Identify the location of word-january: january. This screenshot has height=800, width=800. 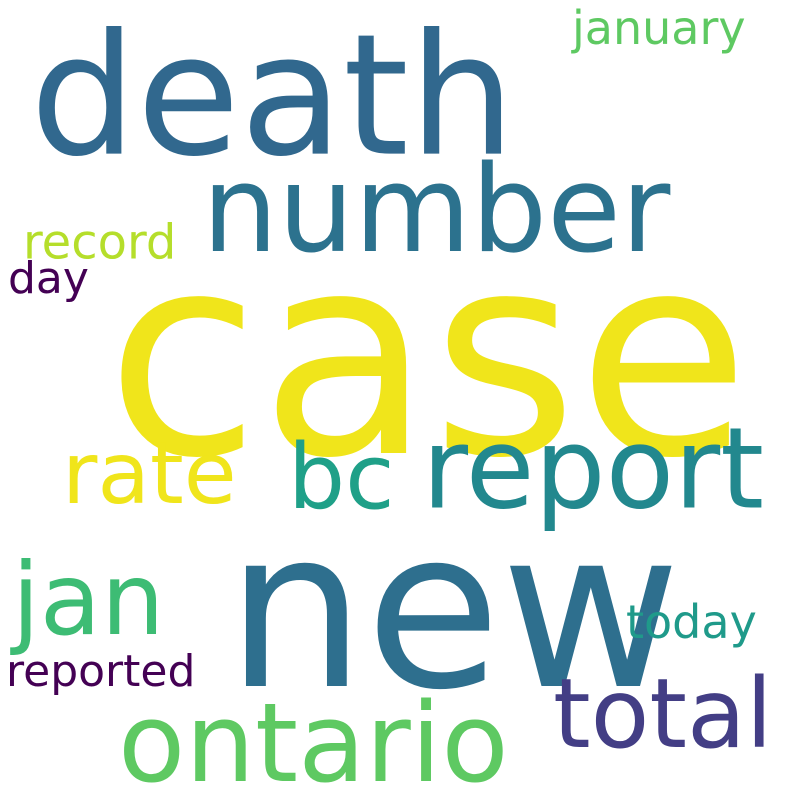
(659, 28).